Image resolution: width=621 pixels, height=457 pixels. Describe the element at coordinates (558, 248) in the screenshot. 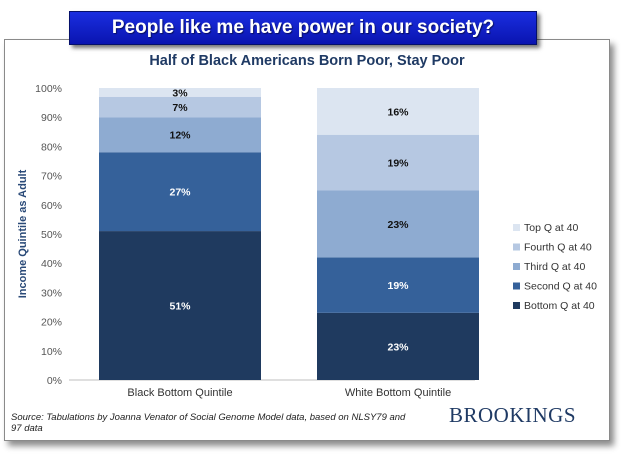

I see `legend-label: Fourth Q at 40` at that location.